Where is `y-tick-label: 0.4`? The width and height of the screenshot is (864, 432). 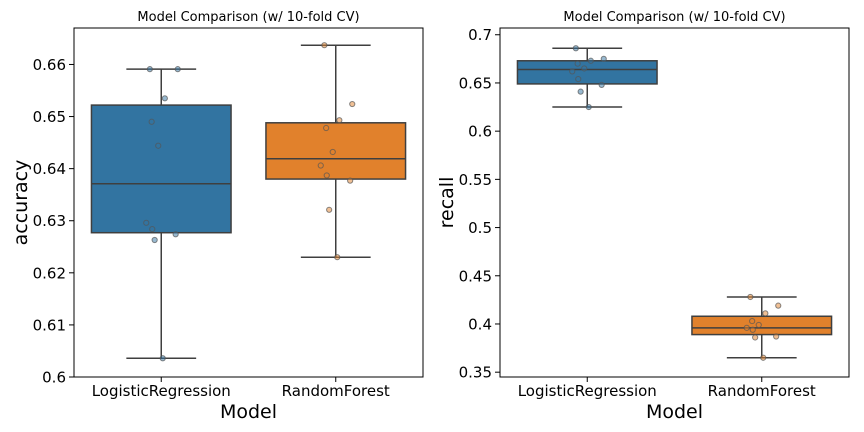 y-tick-label: 0.4 is located at coordinates (480, 324).